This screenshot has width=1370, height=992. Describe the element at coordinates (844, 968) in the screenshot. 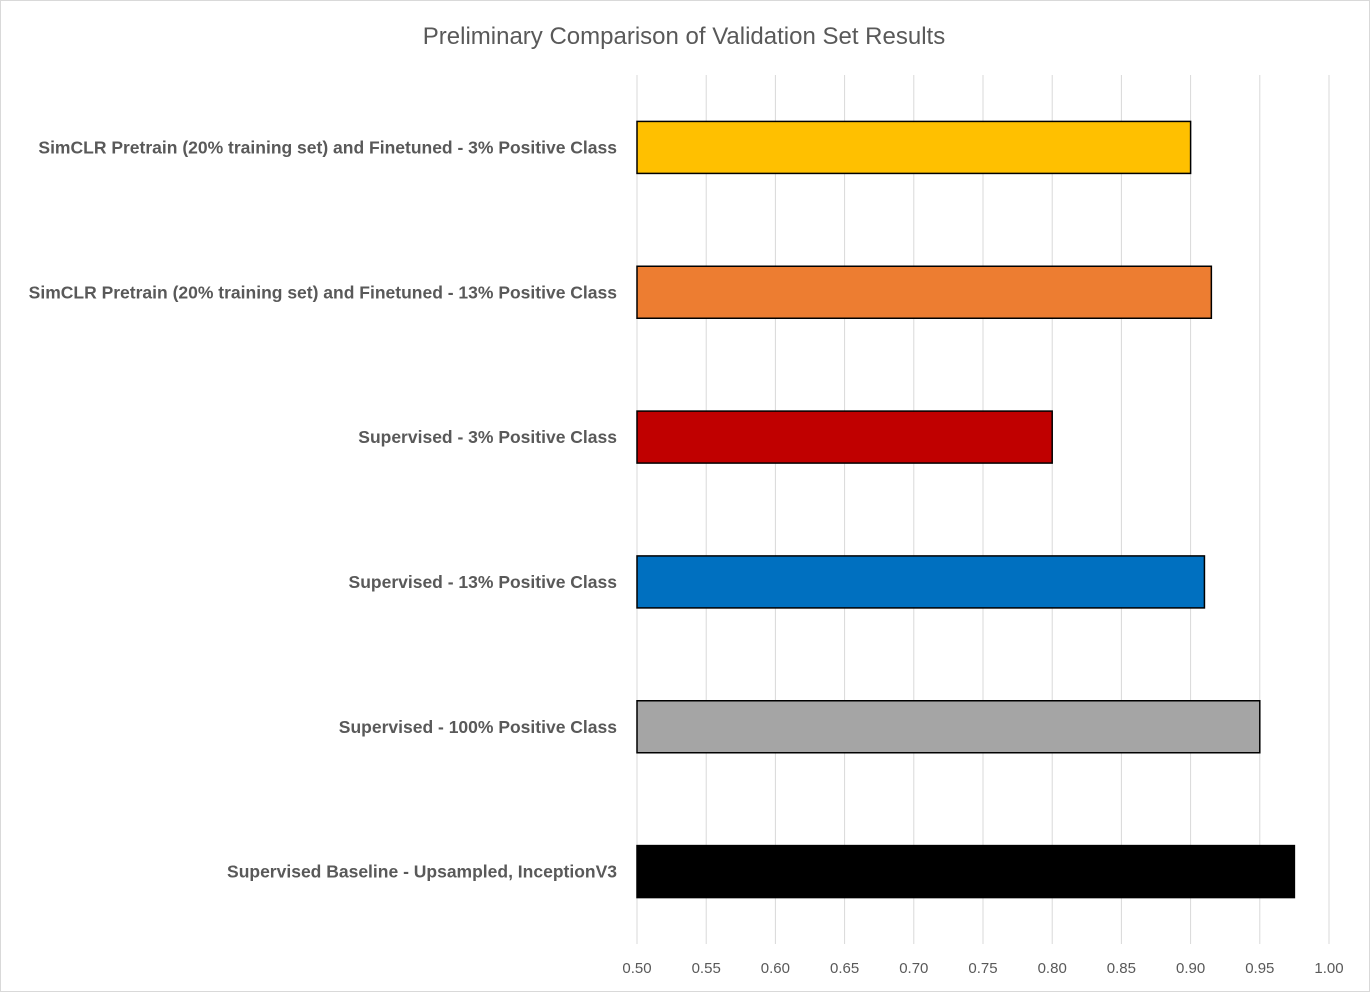

I see `x-tick-label: 0.65` at that location.